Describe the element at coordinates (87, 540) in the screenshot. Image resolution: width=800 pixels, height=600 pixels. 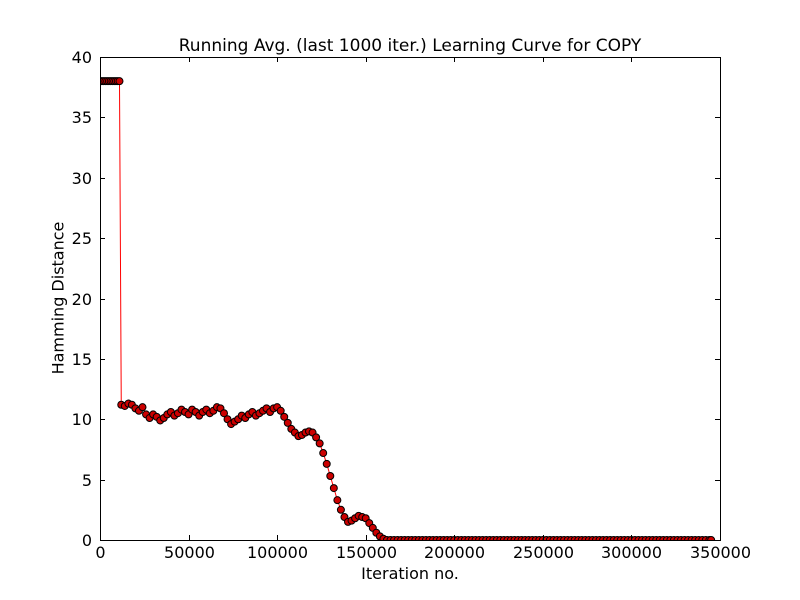
I see `y-tick-label: 0` at that location.